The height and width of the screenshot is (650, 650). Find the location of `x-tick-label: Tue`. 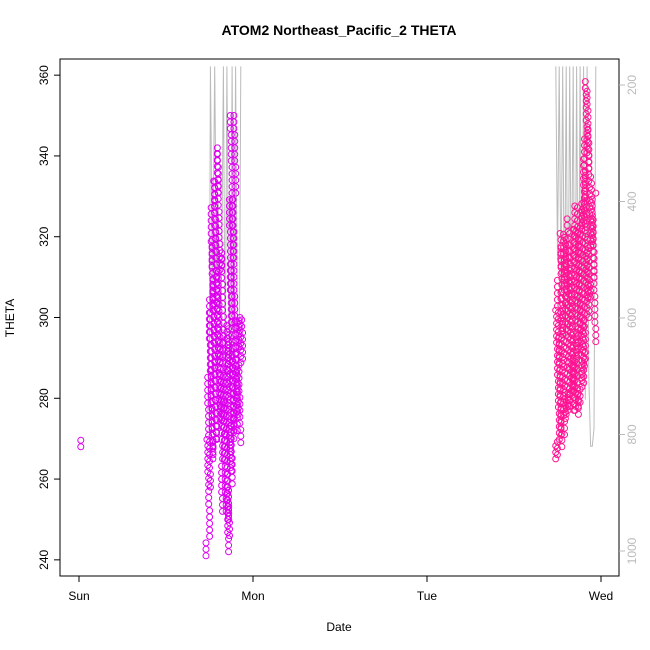

x-tick-label: Tue is located at coordinates (427, 596).